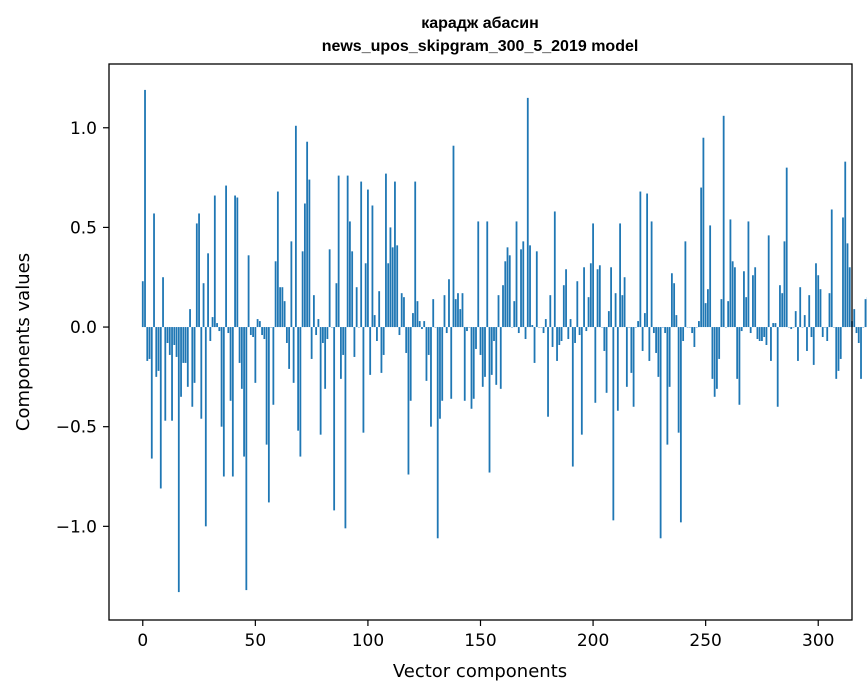 The width and height of the screenshot is (867, 696). Describe the element at coordinates (485, 635) in the screenshot. I see `x-axis-ticks: 0 50 100 150 200 250 300` at that location.